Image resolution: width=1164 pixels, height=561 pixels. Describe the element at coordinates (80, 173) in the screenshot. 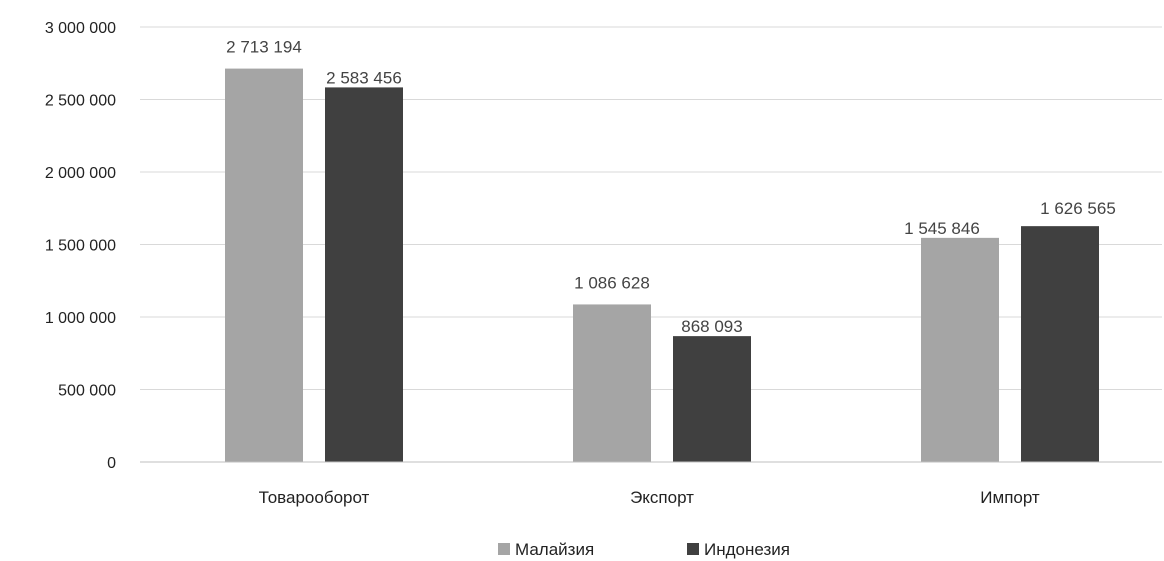

I see `y-tick-label: 2 000 000` at that location.